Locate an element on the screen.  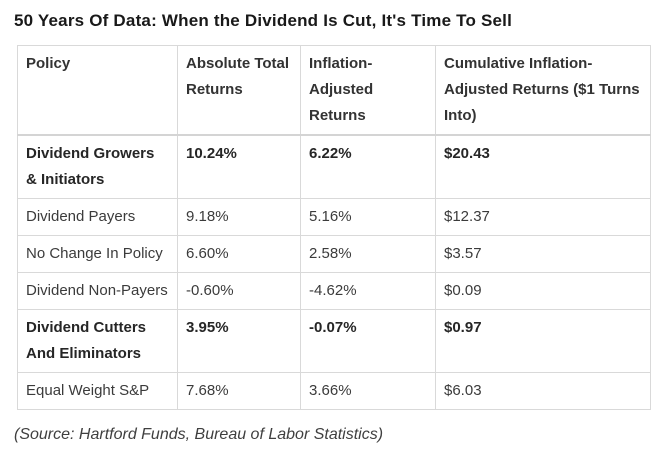
cumulative-return-cell: $20.43 is located at coordinates (543, 166).